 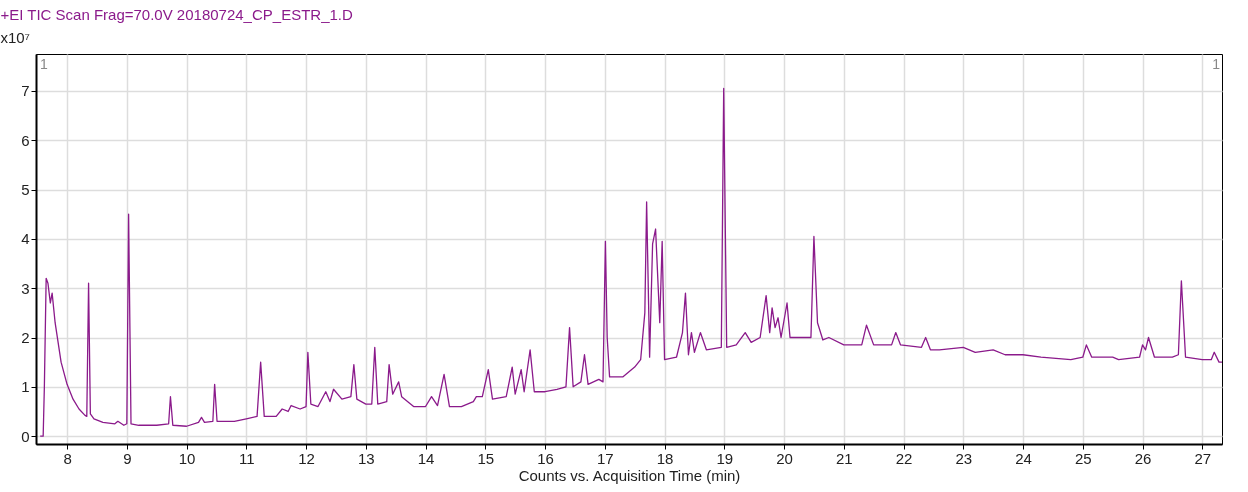 I want to click on x-tick-label: 13, so click(x=366, y=458).